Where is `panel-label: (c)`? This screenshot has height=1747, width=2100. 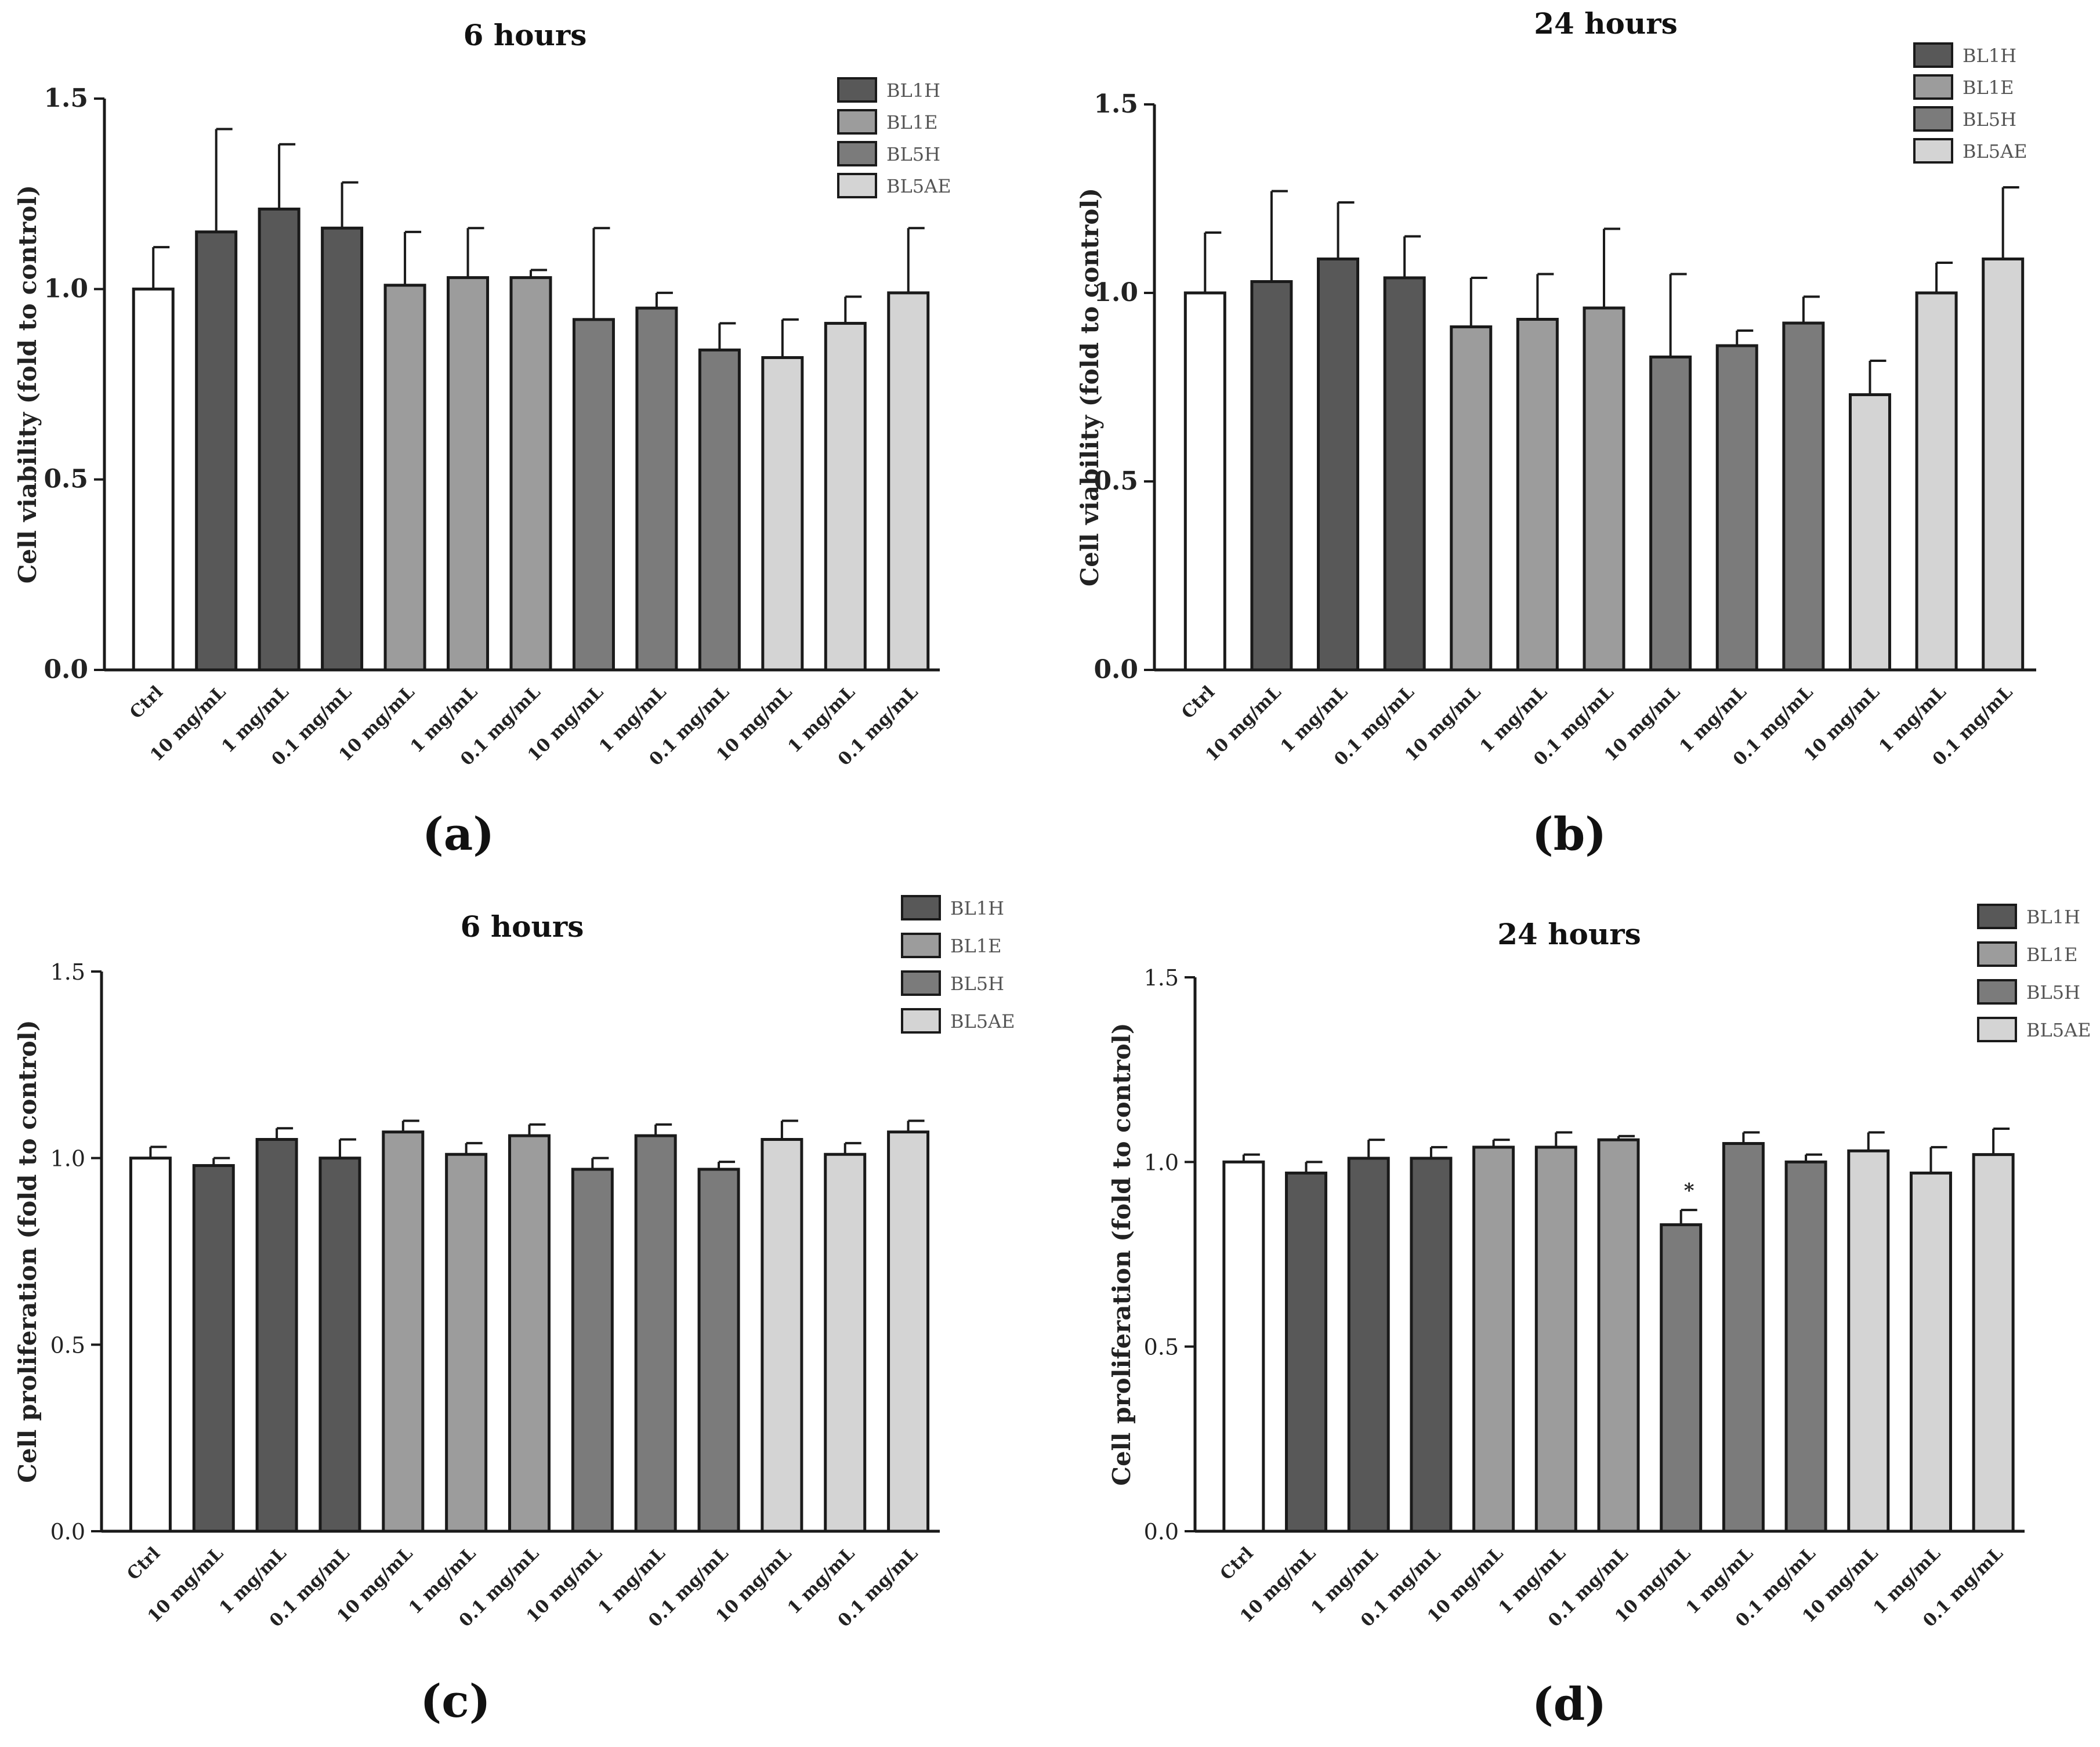
panel-label: (c) is located at coordinates (455, 1702).